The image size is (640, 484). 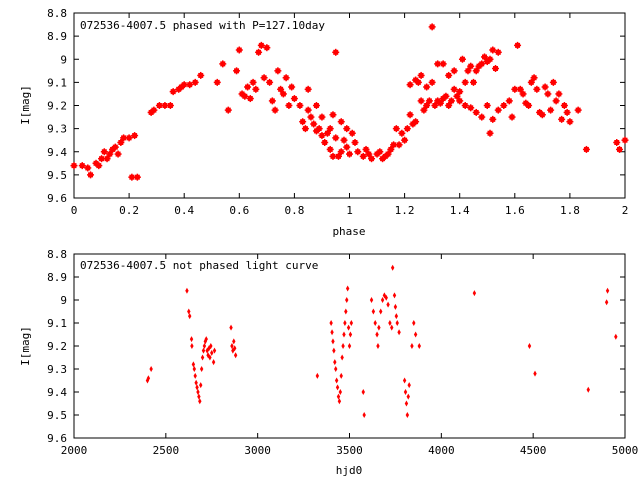 I want to click on unphased-y-tick-label: 9.1, so click(x=57, y=323).